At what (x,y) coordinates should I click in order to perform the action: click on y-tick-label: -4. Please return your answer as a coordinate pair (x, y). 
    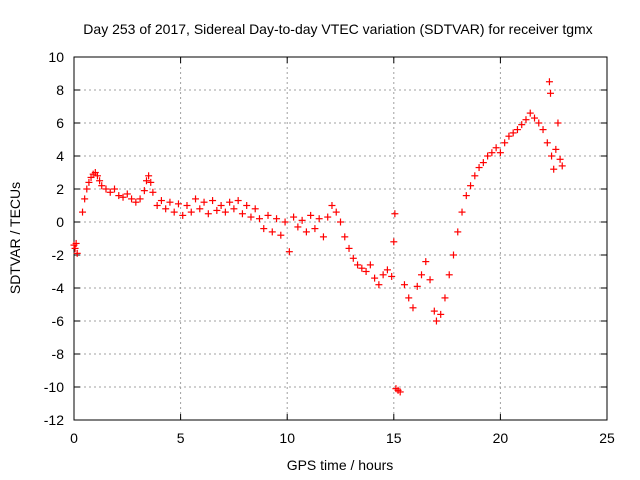
    Looking at the image, I should click on (58, 288).